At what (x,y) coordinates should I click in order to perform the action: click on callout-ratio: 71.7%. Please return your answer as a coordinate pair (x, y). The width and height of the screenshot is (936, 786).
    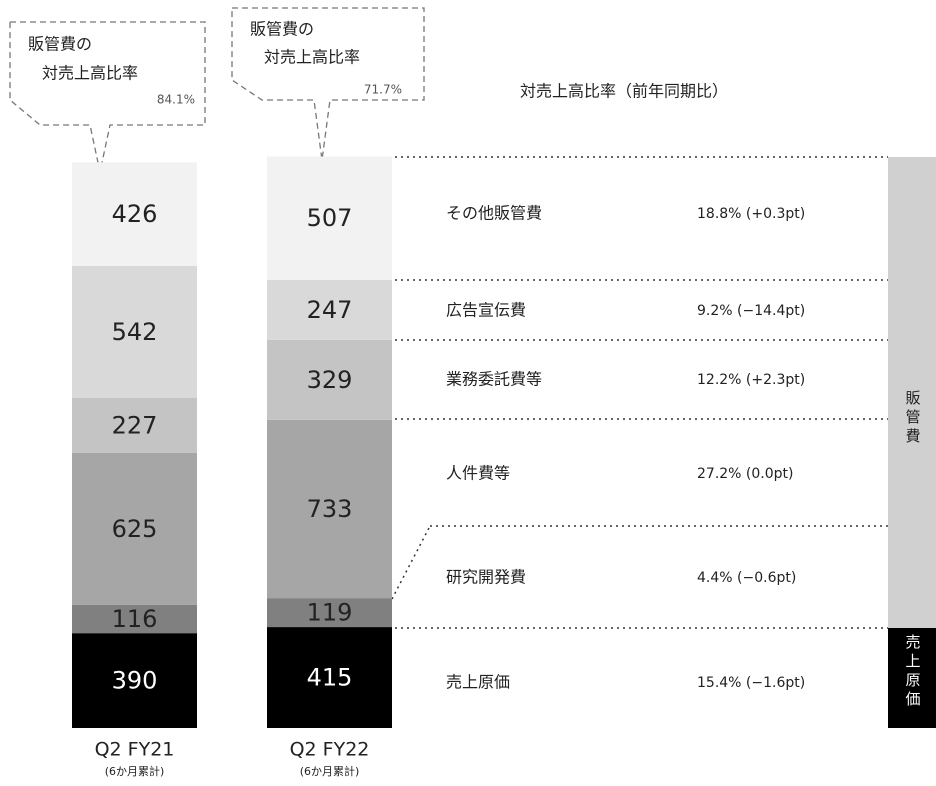
    Looking at the image, I should click on (383, 90).